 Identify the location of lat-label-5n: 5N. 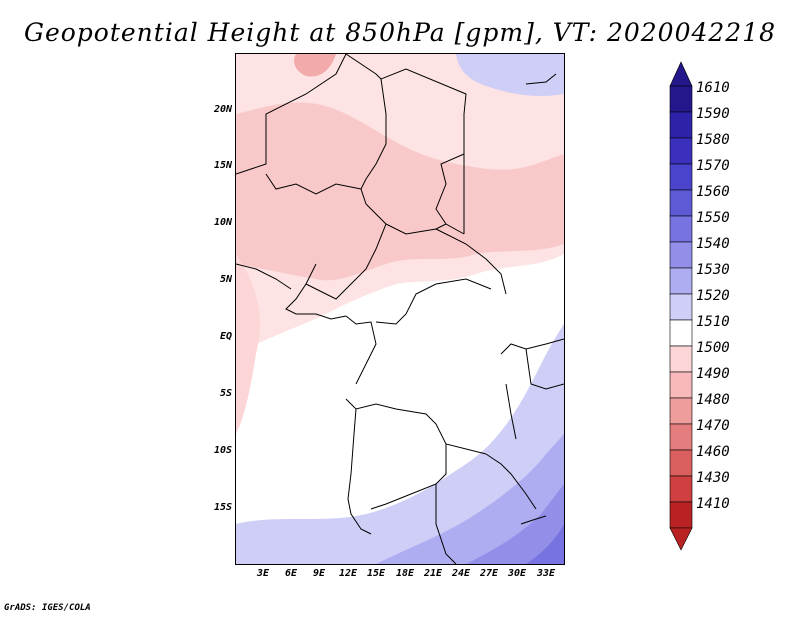
(225, 279).